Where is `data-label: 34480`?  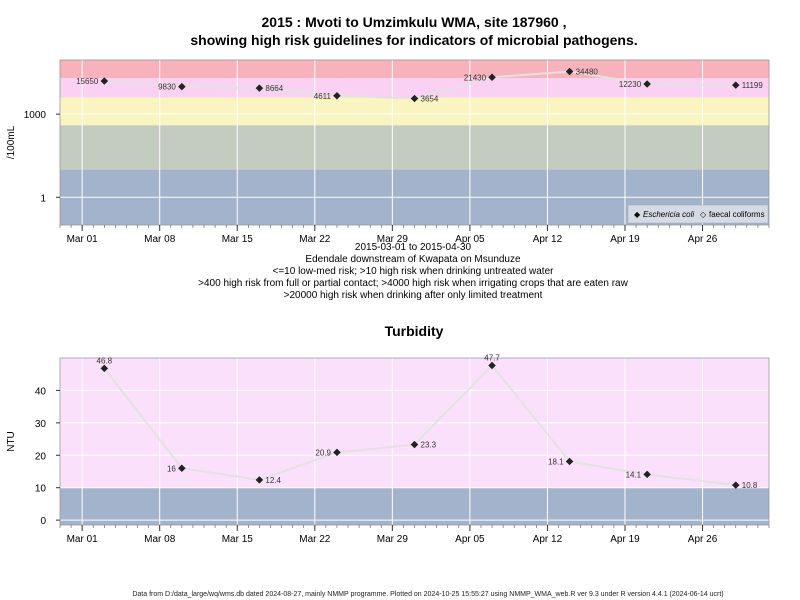 data-label: 34480 is located at coordinates (587, 72).